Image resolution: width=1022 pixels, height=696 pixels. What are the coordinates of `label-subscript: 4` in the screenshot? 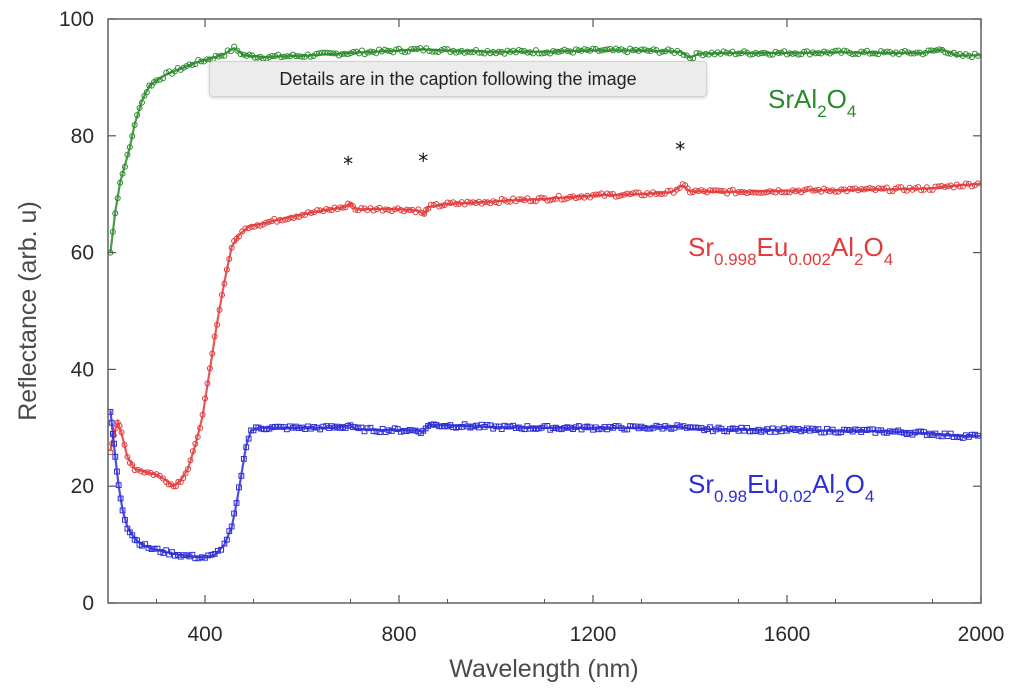 It's located at (869, 496).